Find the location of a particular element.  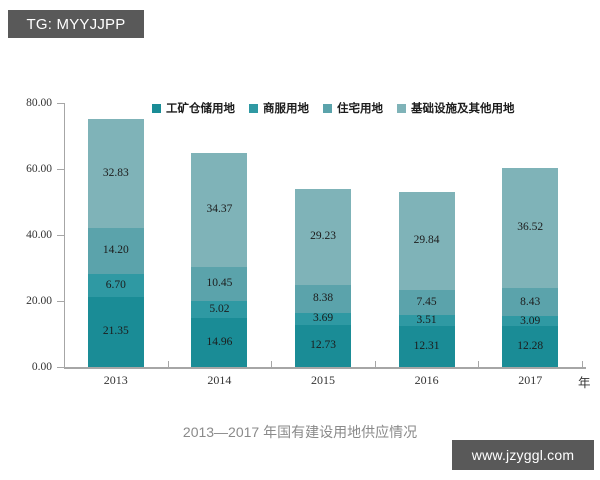

bar-segment-2015-3: 8.38 is located at coordinates (323, 299).